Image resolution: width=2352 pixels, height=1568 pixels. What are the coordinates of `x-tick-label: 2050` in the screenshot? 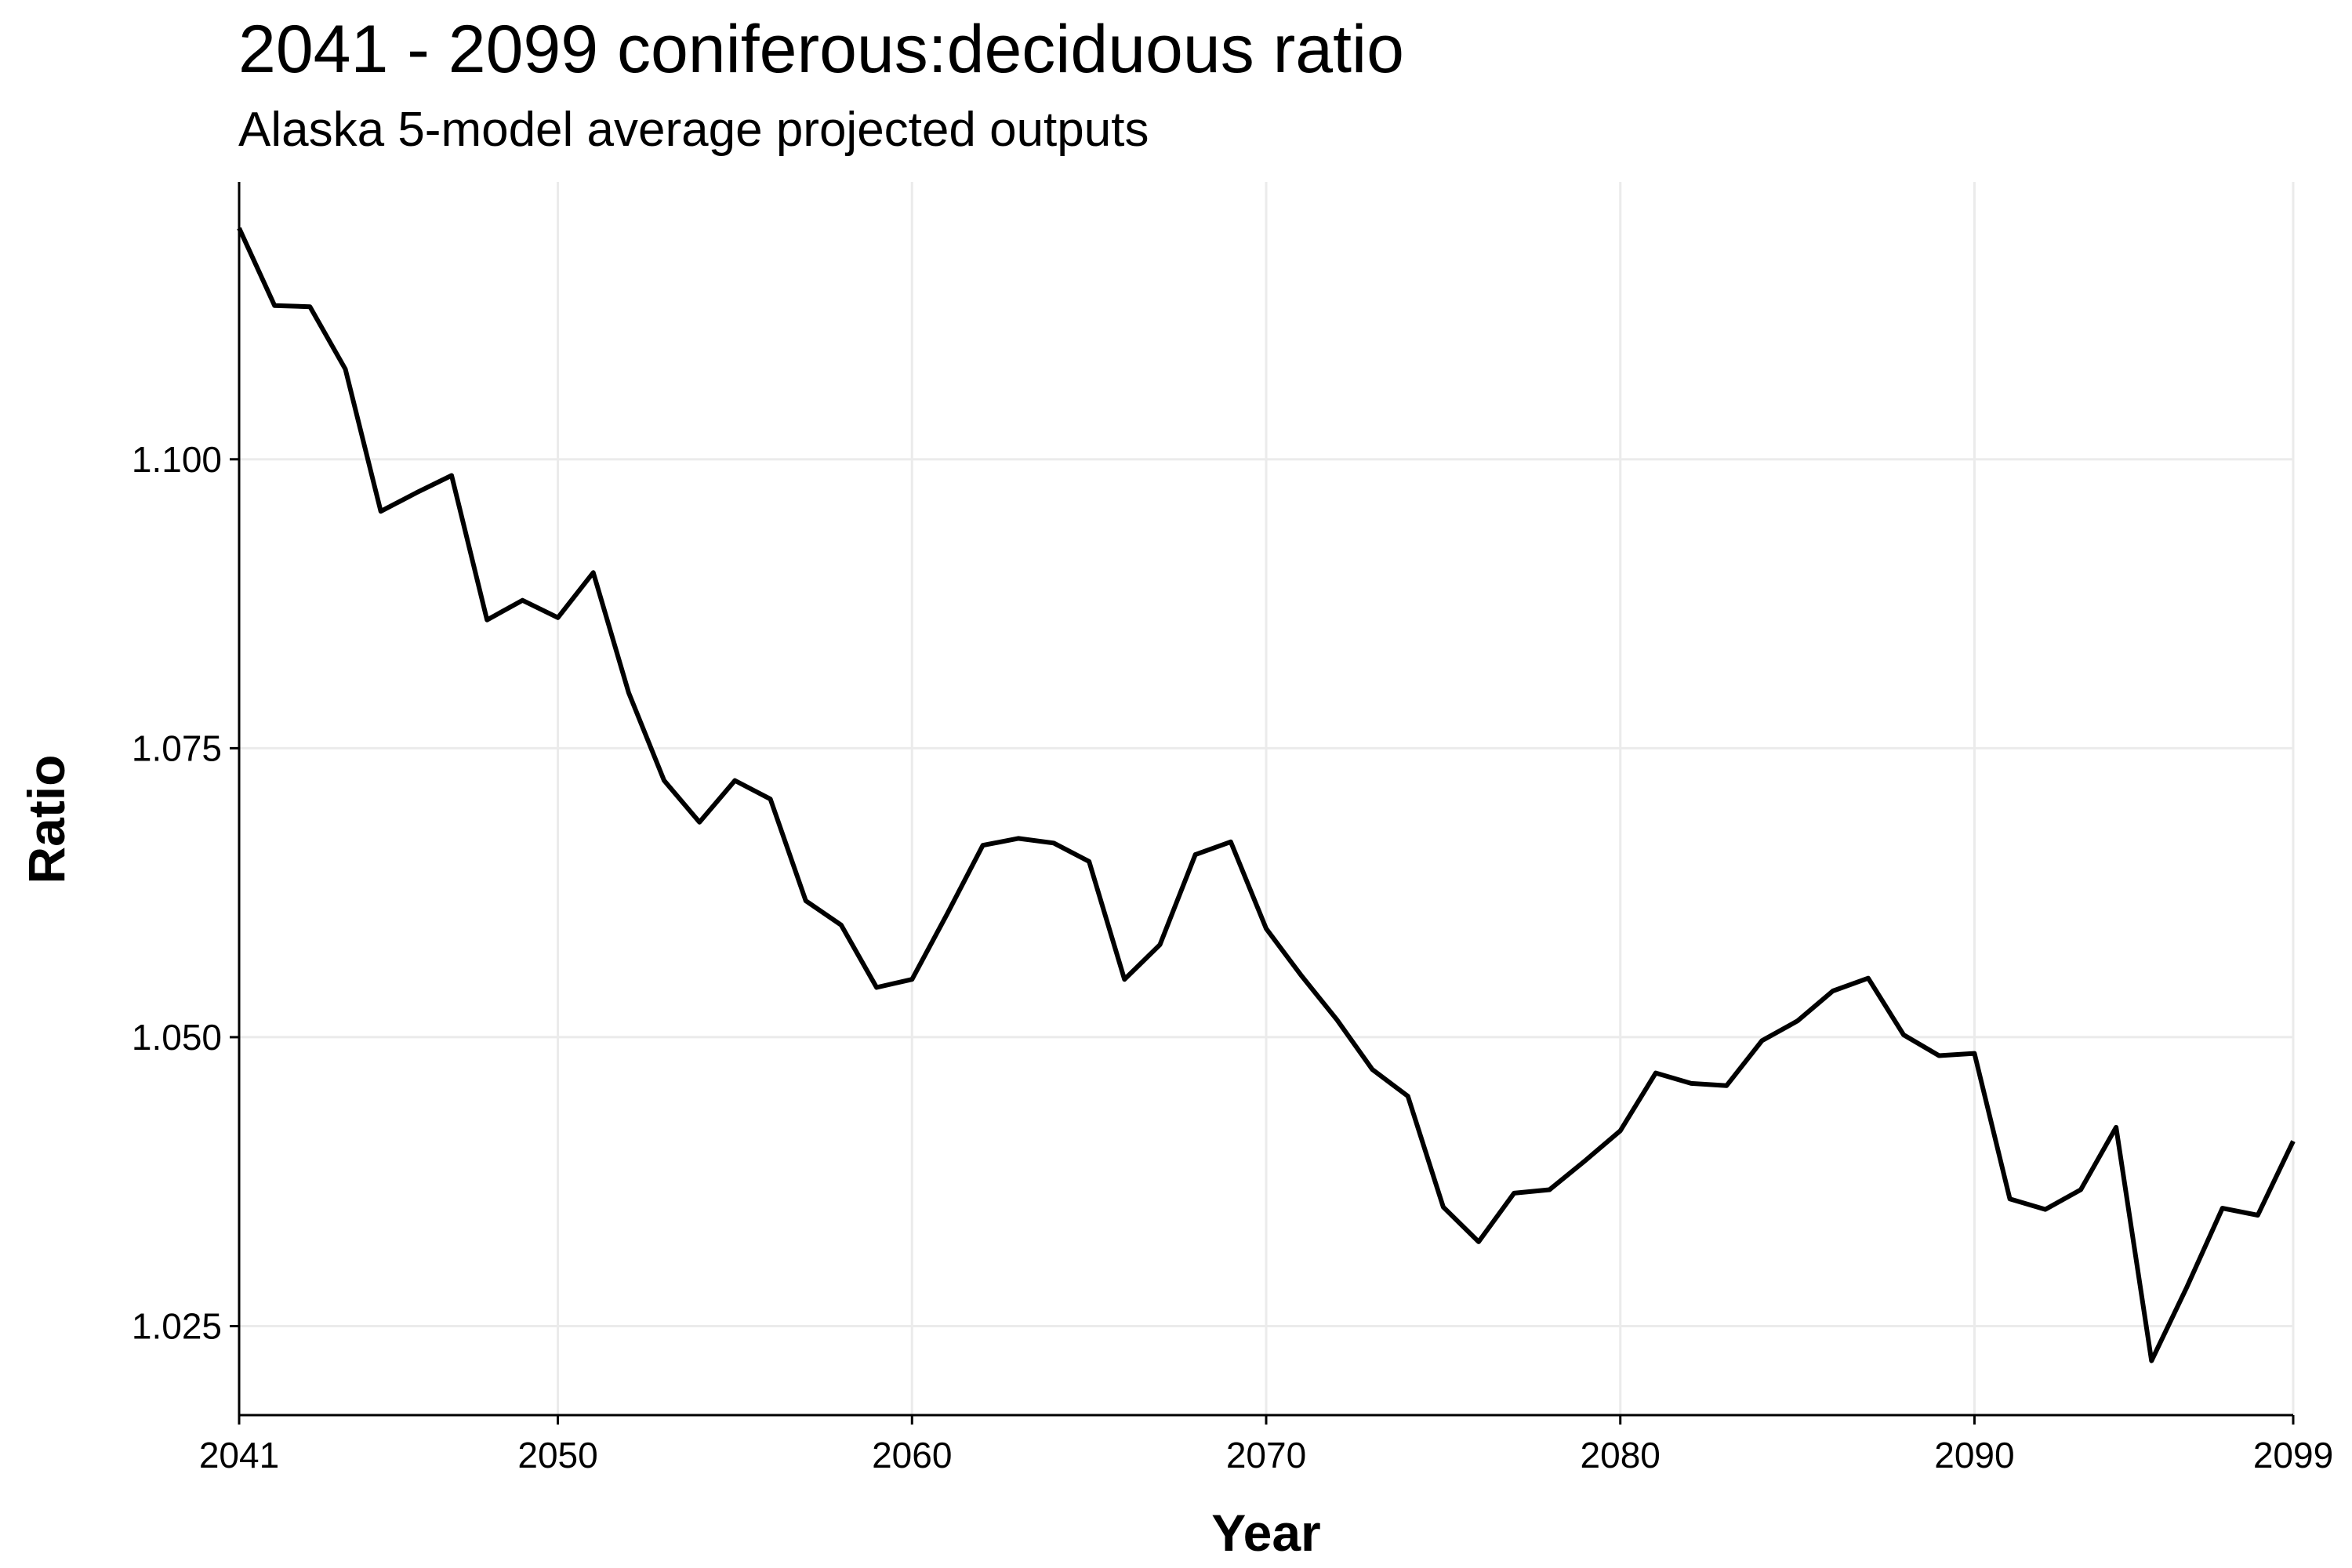 It's located at (557, 1455).